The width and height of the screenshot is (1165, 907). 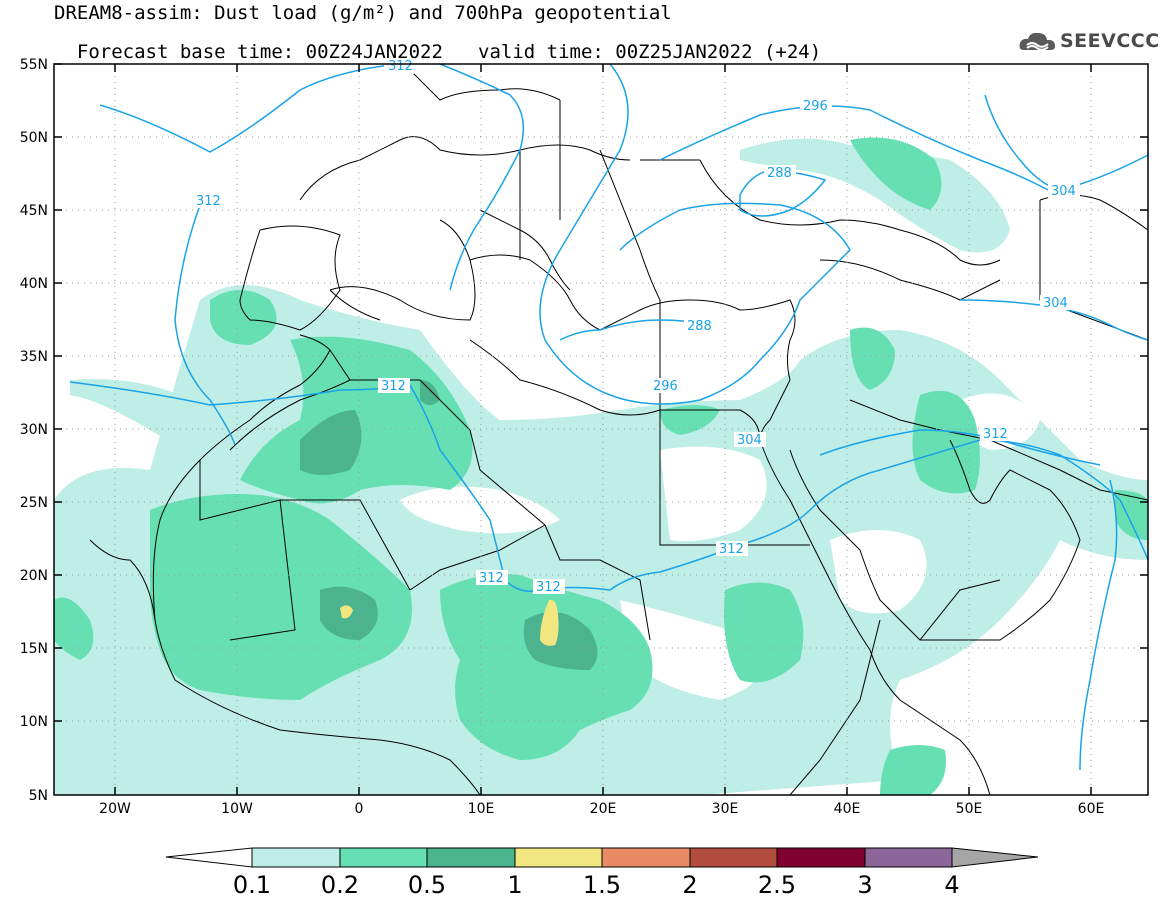 I want to click on lon-label: 40E, so click(x=847, y=809).